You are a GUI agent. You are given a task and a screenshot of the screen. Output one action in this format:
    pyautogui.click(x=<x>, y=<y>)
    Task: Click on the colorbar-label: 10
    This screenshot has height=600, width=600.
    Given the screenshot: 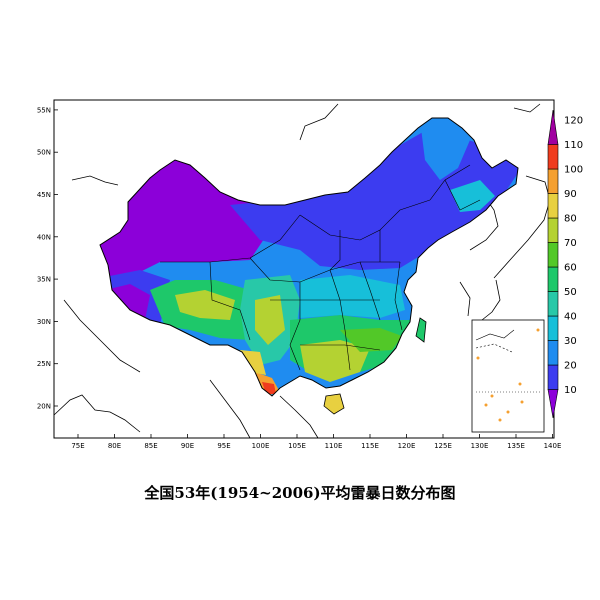 What is the action you would take?
    pyautogui.click(x=570, y=390)
    